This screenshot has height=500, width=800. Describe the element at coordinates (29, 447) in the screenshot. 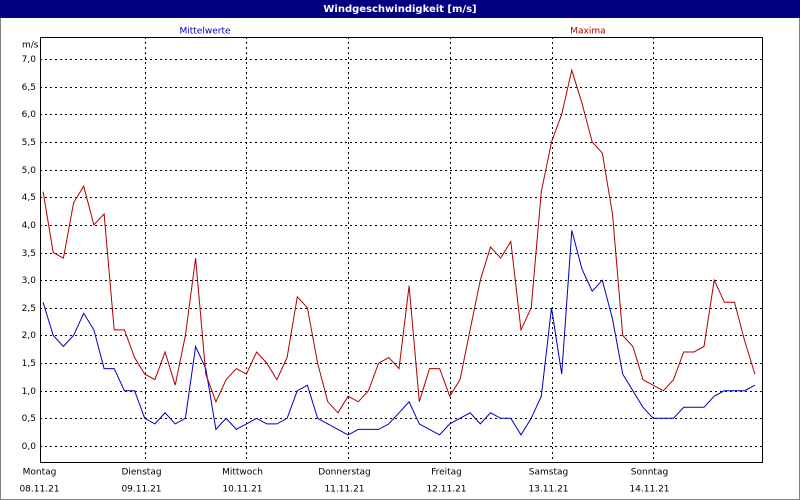

I see `y-tick-label: 0,0` at that location.